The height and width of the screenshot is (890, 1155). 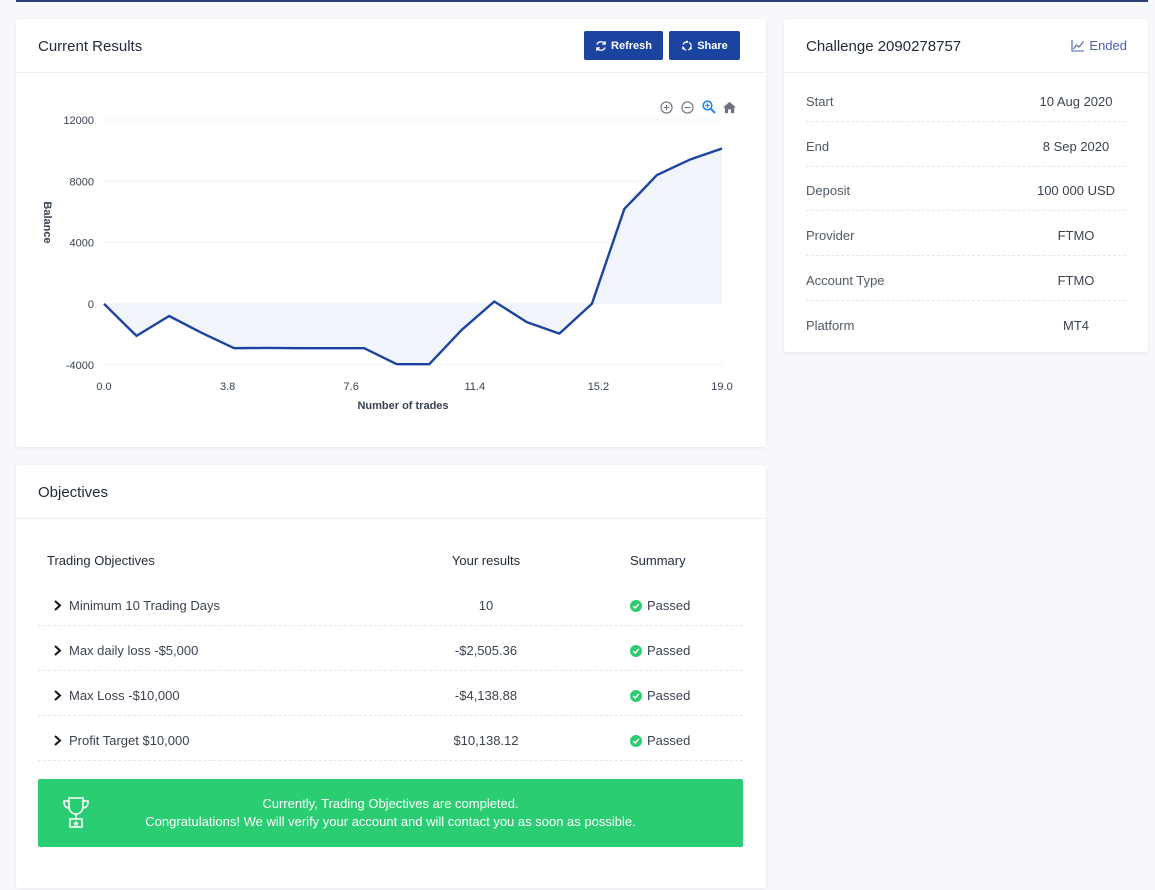 I want to click on info-row-start: Start 10 Aug 2020, so click(x=966, y=99).